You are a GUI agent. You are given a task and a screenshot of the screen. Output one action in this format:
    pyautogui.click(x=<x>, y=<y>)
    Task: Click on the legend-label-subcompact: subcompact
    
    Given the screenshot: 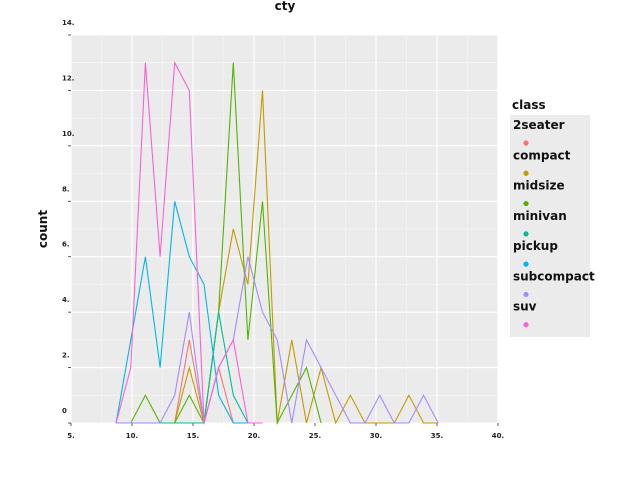 What is the action you would take?
    pyautogui.click(x=554, y=276)
    